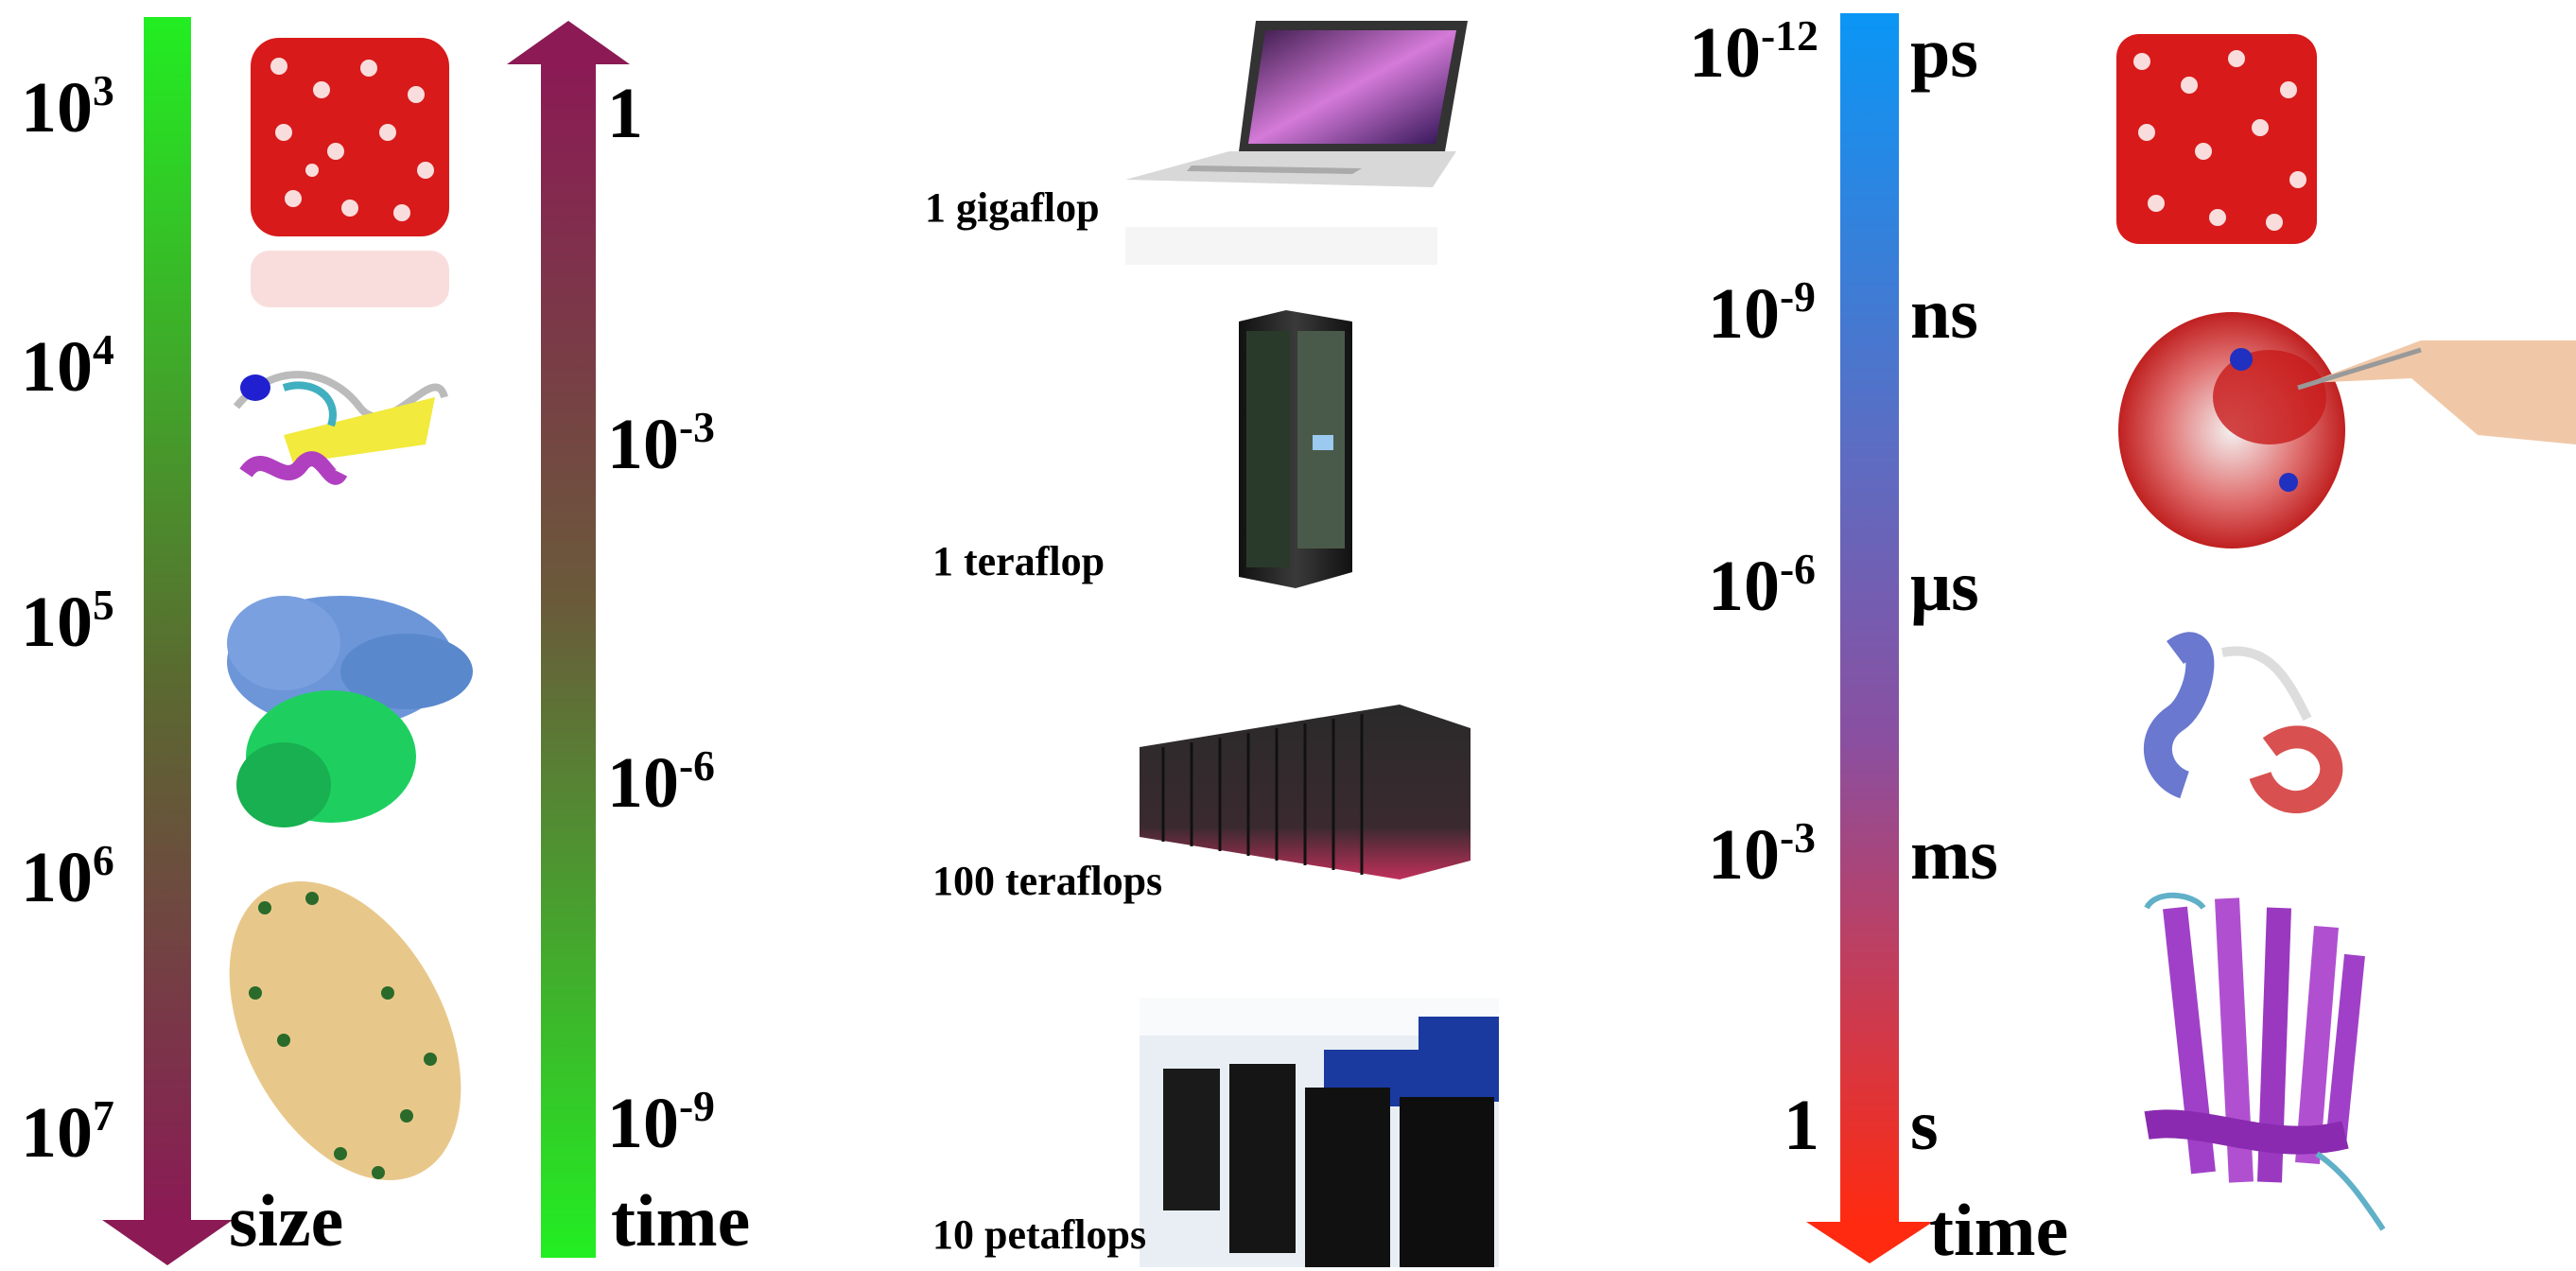  Describe the element at coordinates (1801, 1125) in the screenshot. I see `time-right-tick-5: 1` at that location.